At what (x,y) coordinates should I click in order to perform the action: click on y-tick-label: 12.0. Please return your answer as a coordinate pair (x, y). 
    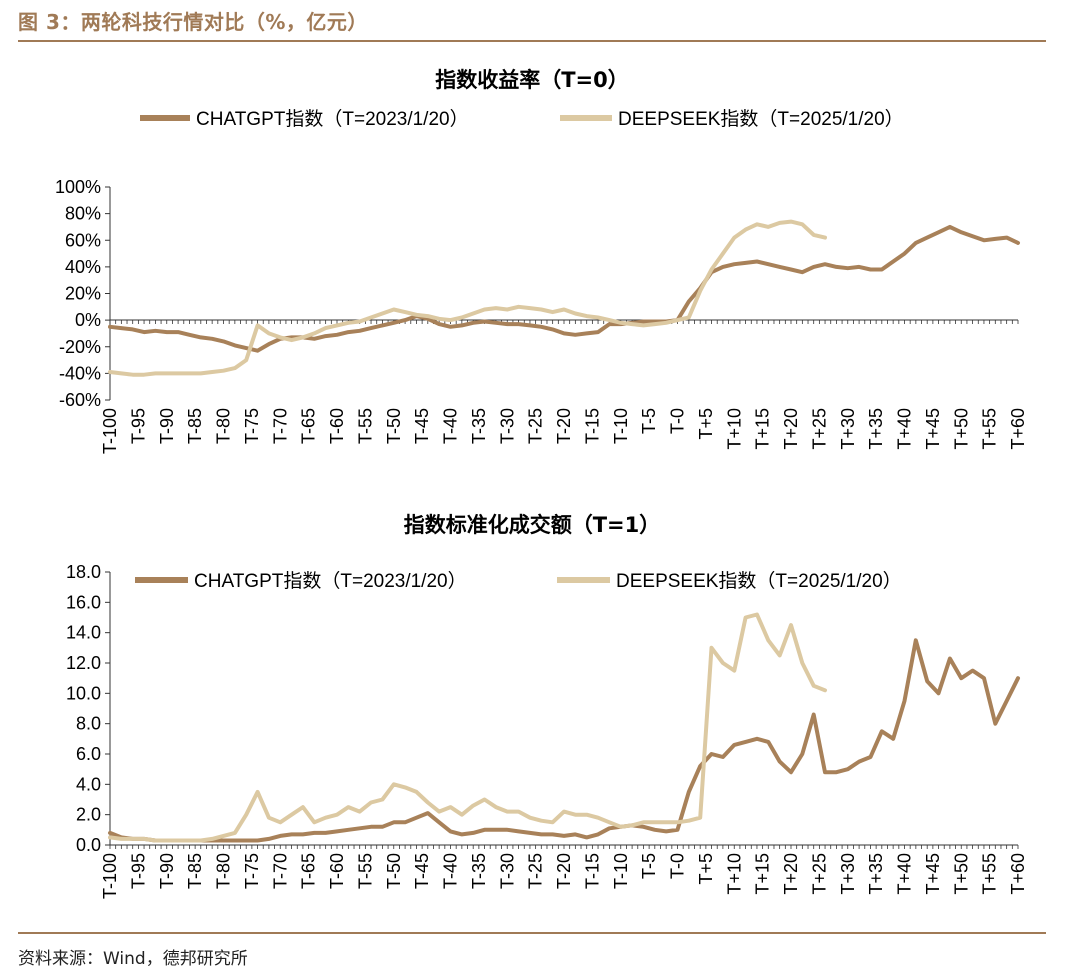
    Looking at the image, I should click on (83, 663).